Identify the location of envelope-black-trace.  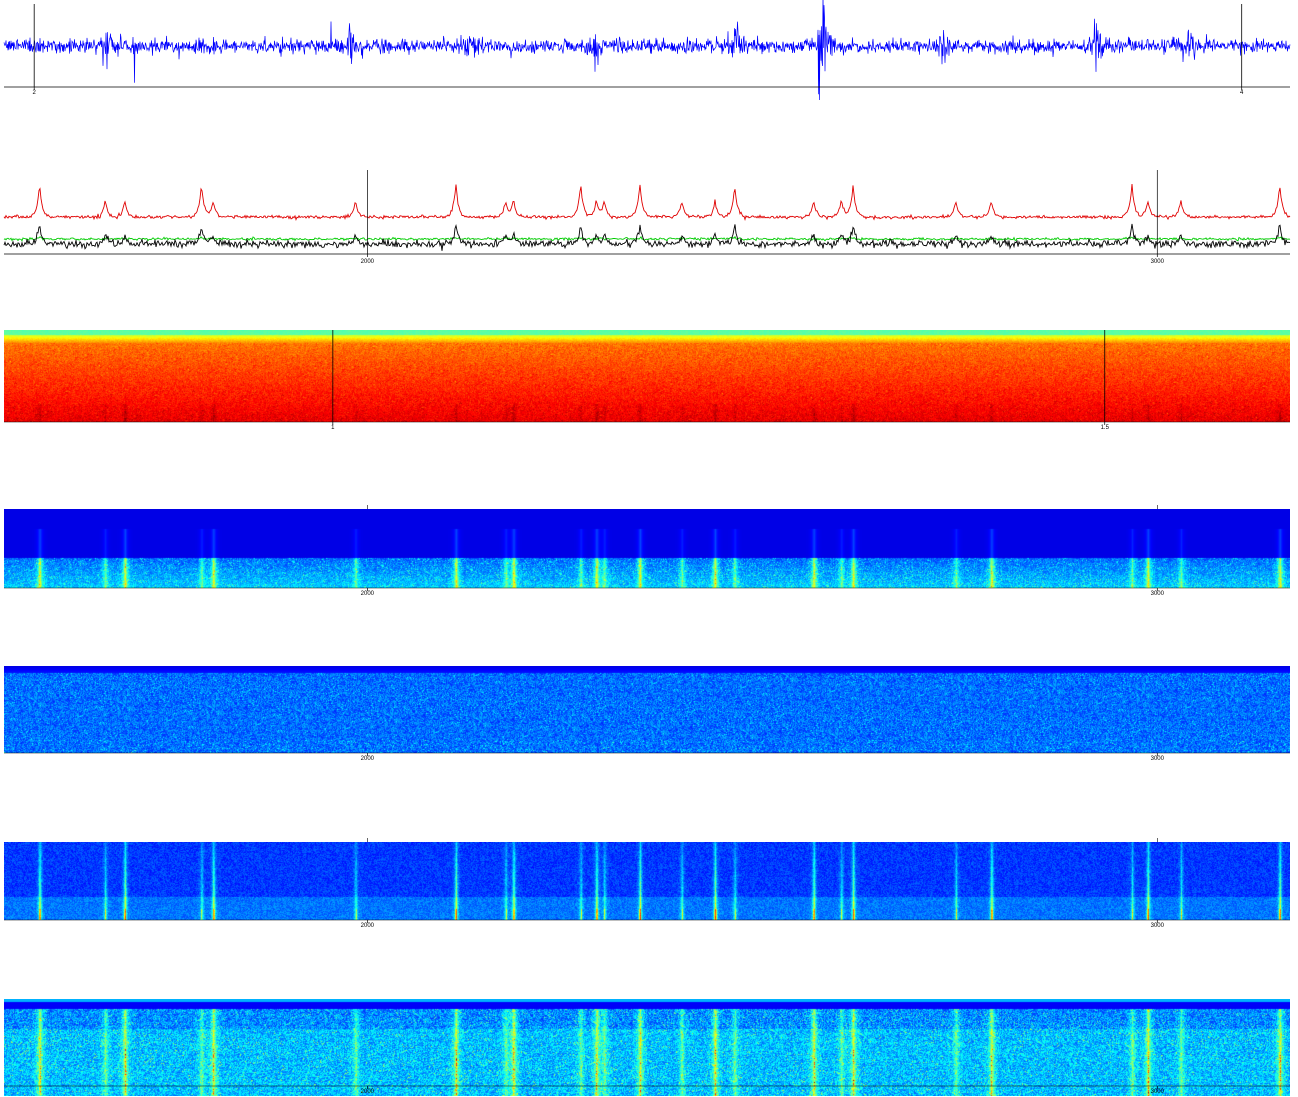
(647, 237).